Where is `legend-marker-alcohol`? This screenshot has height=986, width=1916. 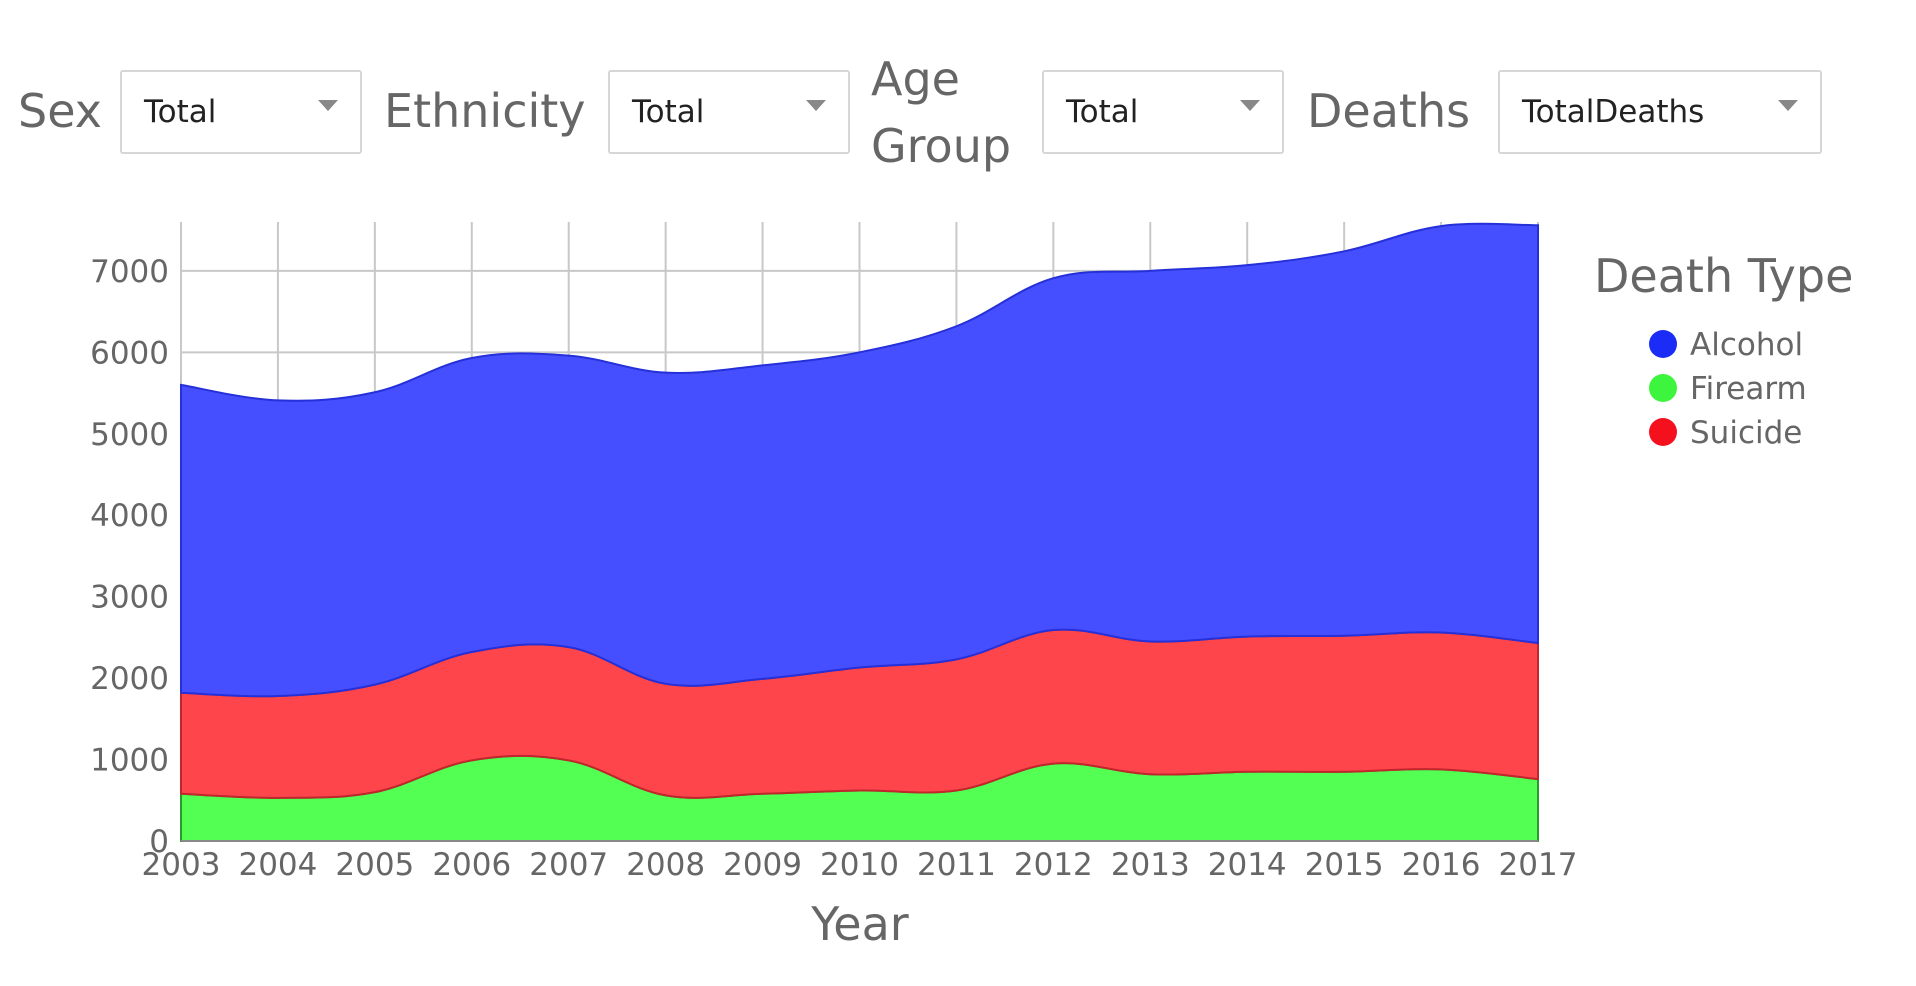
legend-marker-alcohol is located at coordinates (1663, 344).